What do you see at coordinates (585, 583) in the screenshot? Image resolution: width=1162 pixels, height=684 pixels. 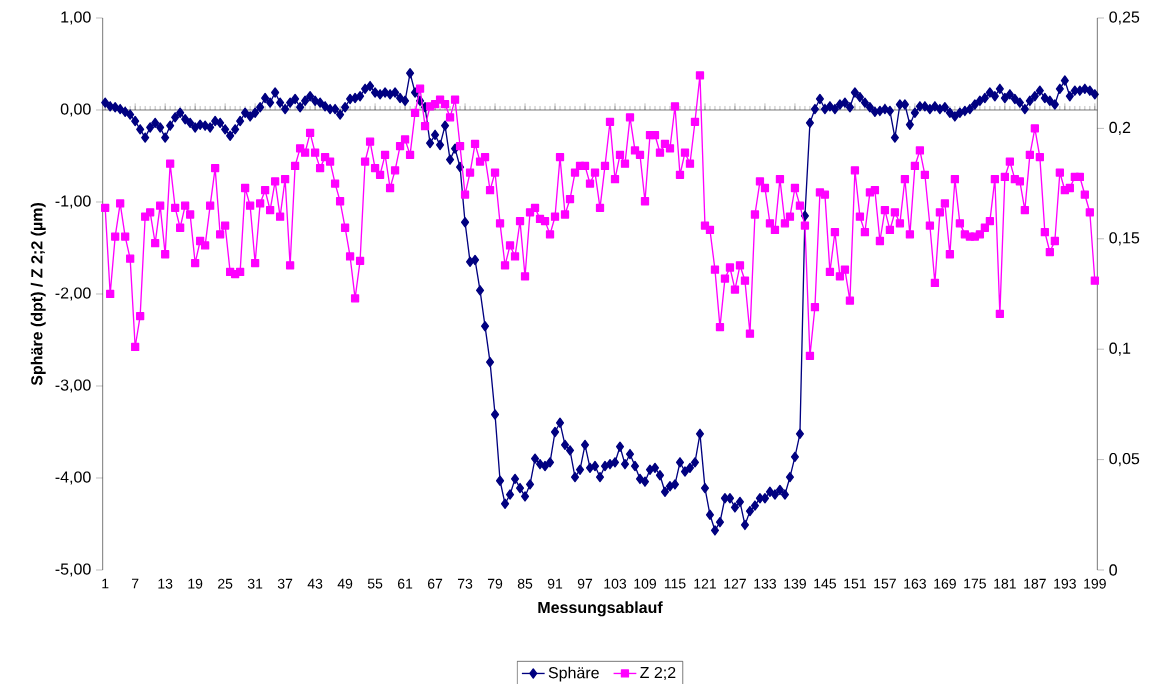 I see `x-tick-label: 97` at bounding box center [585, 583].